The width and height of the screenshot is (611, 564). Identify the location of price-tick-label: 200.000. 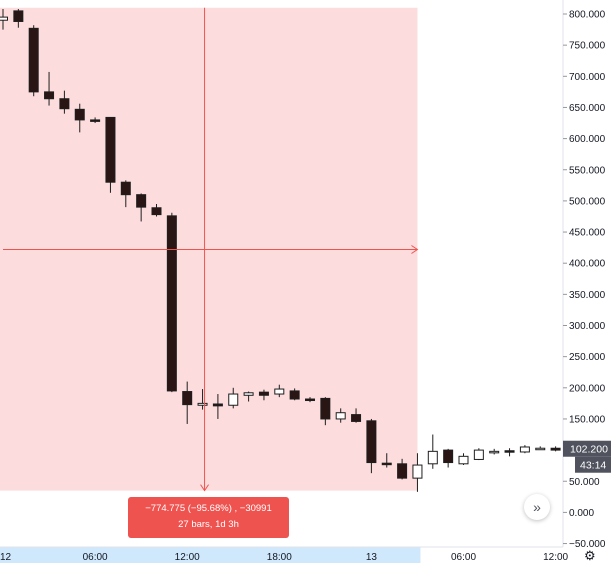
(587, 388).